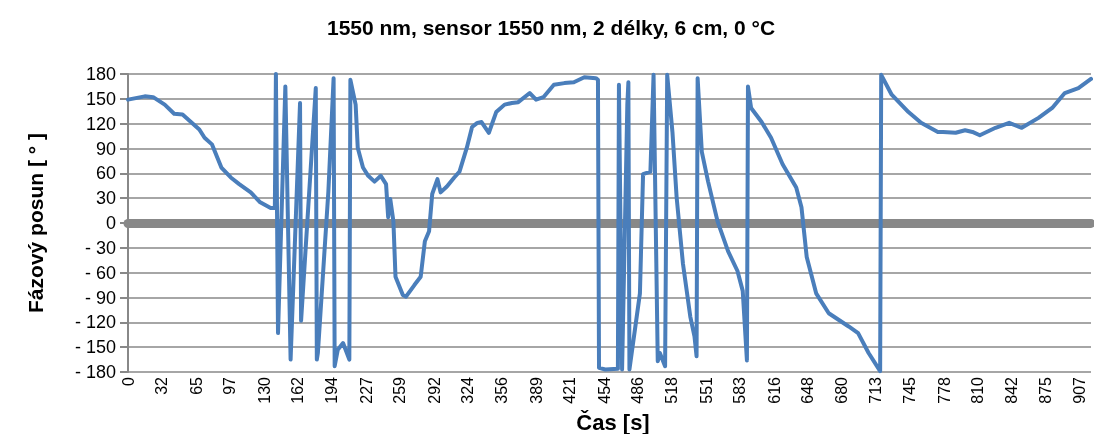 This screenshot has height=434, width=1102. Describe the element at coordinates (978, 390) in the screenshot. I see `x-tick-label: 810` at that location.